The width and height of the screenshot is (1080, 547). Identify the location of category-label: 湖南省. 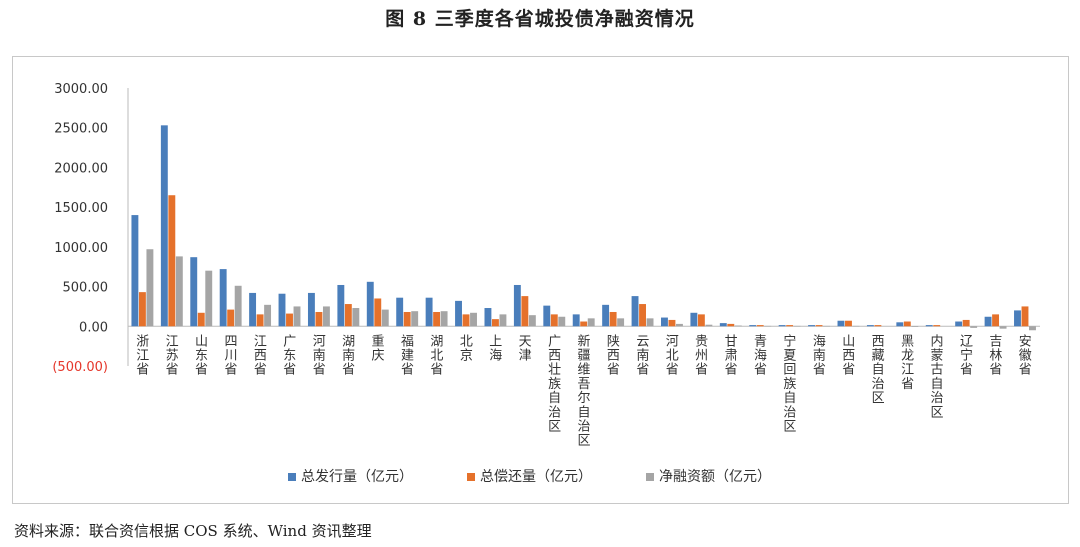
(348, 355).